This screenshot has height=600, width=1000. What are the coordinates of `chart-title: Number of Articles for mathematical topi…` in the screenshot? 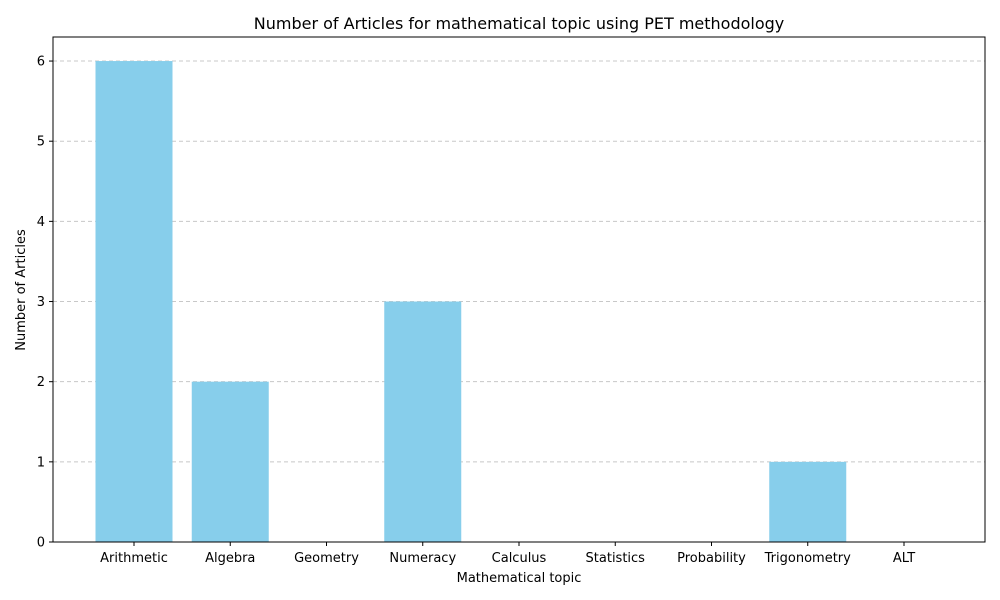 It's located at (519, 23).